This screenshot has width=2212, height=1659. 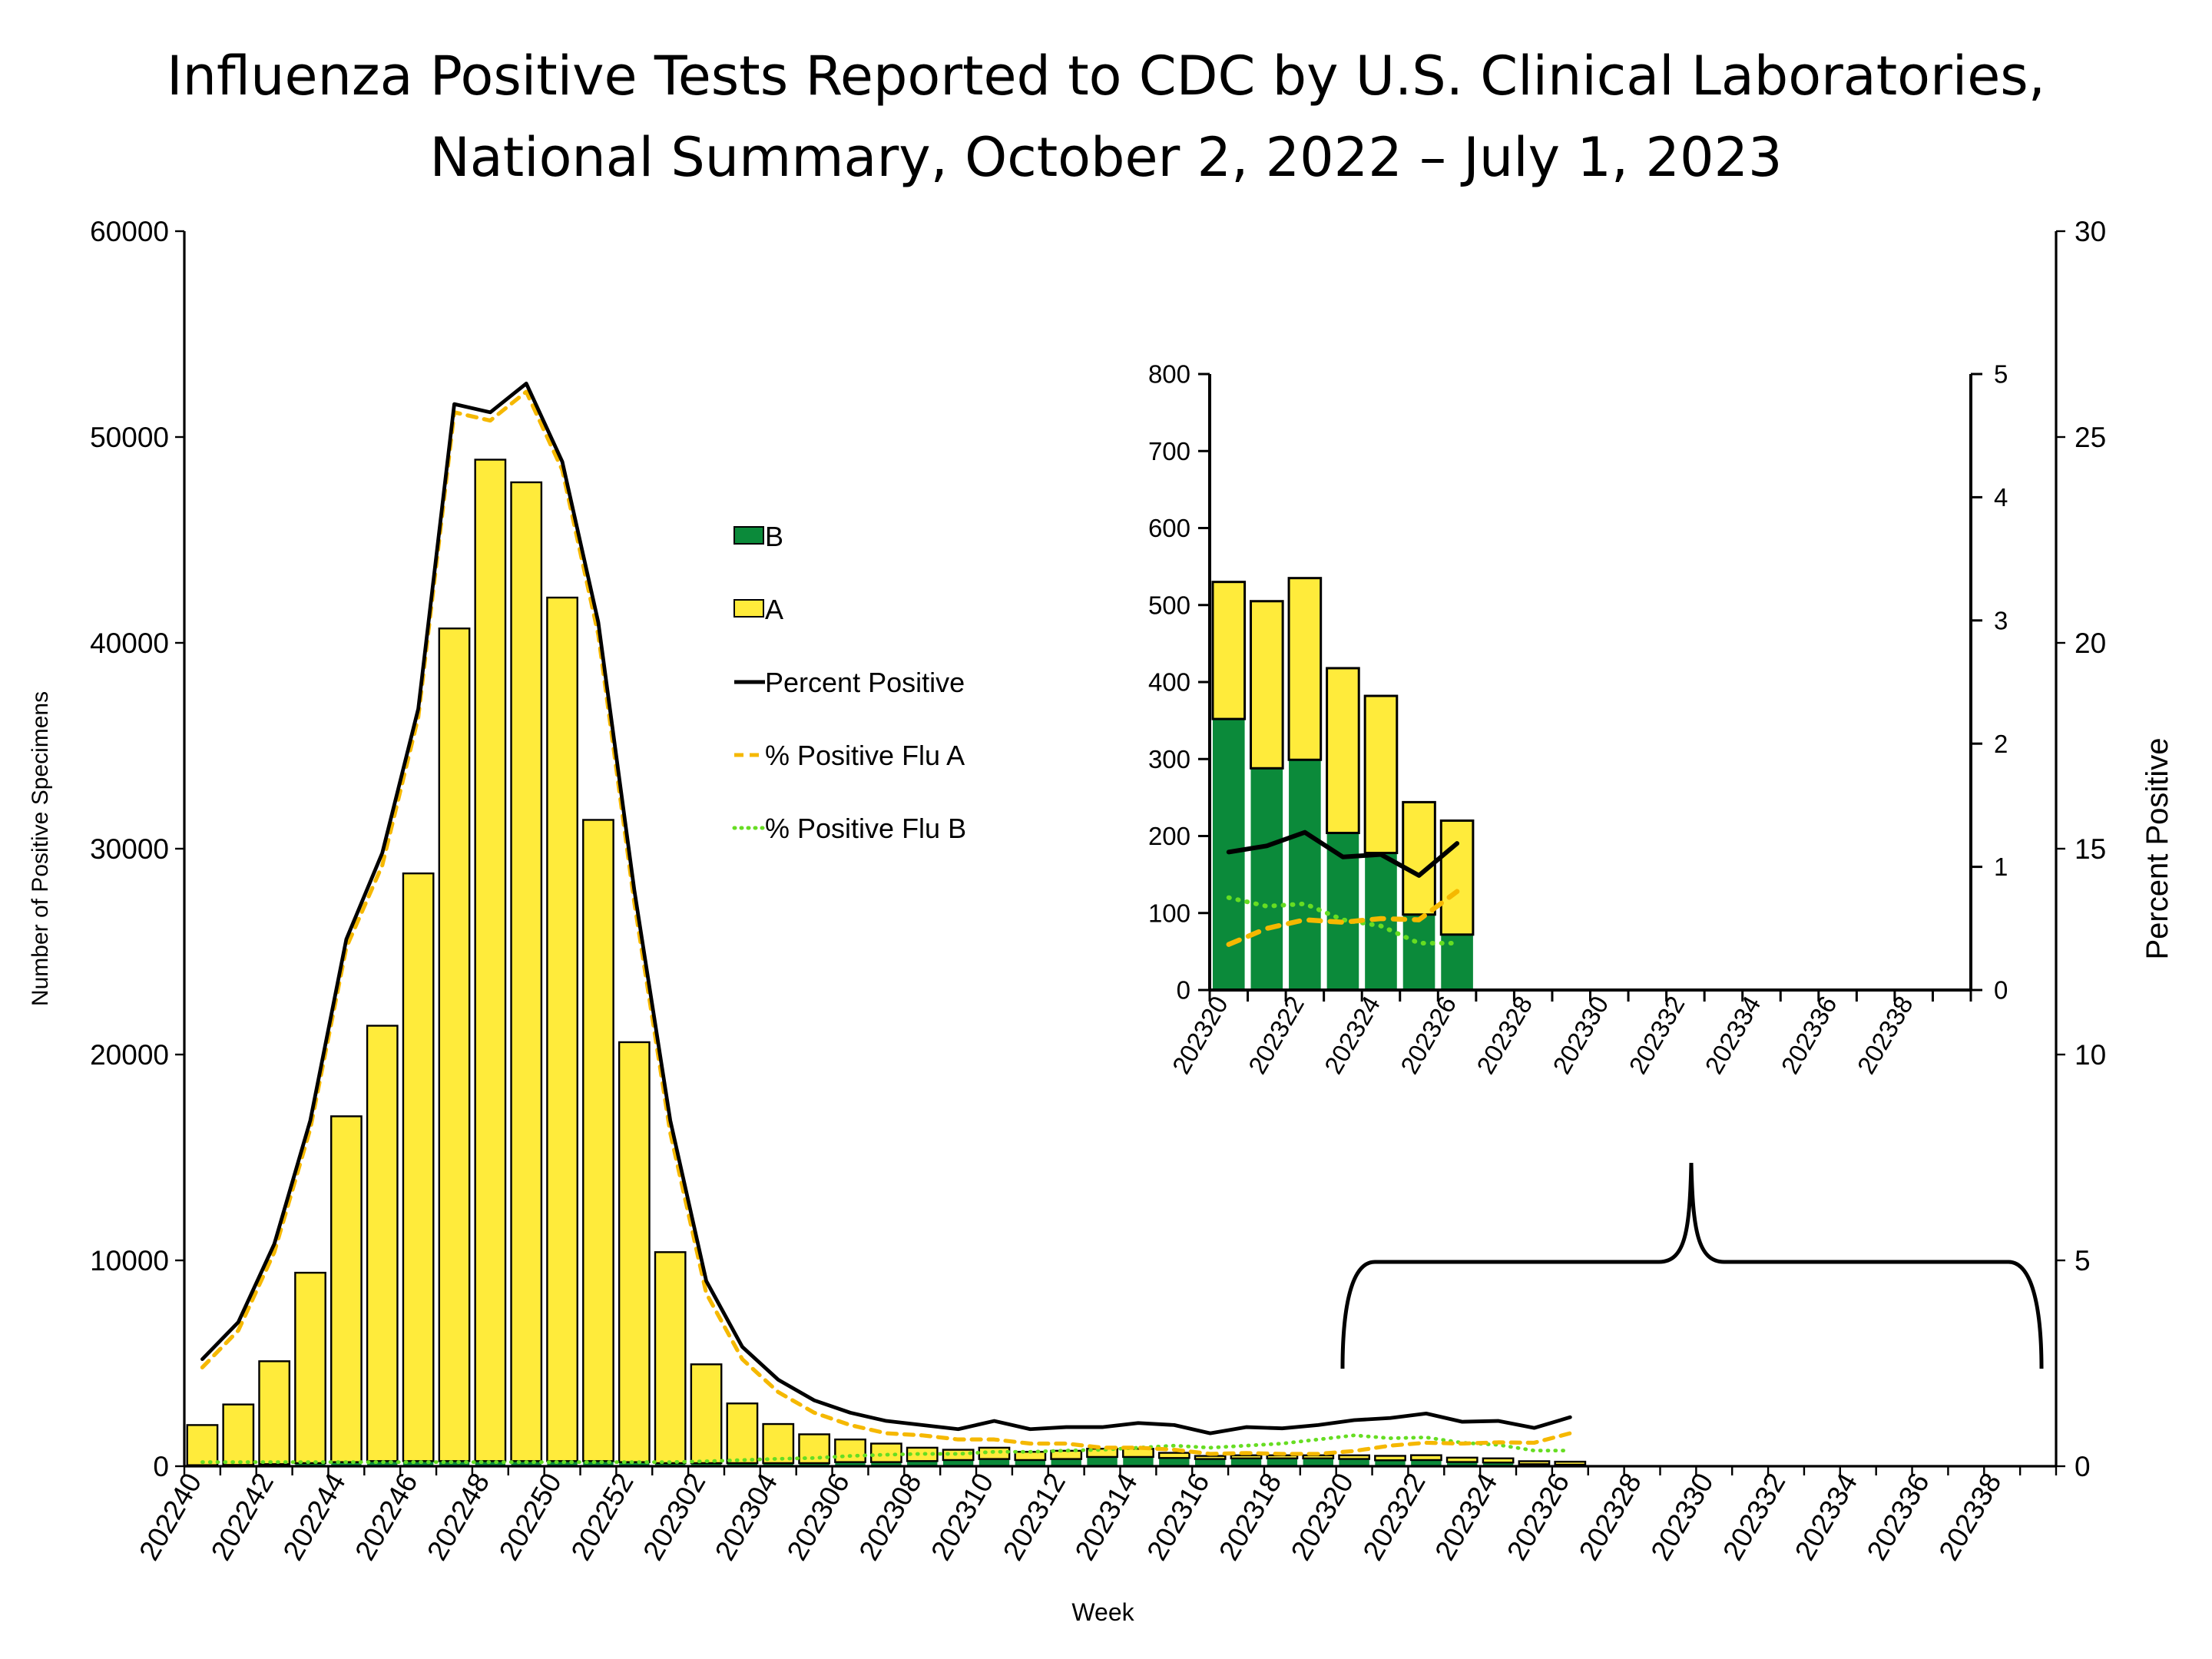 I want to click on inset-x-tick-label: 202336, so click(x=1810, y=1036).